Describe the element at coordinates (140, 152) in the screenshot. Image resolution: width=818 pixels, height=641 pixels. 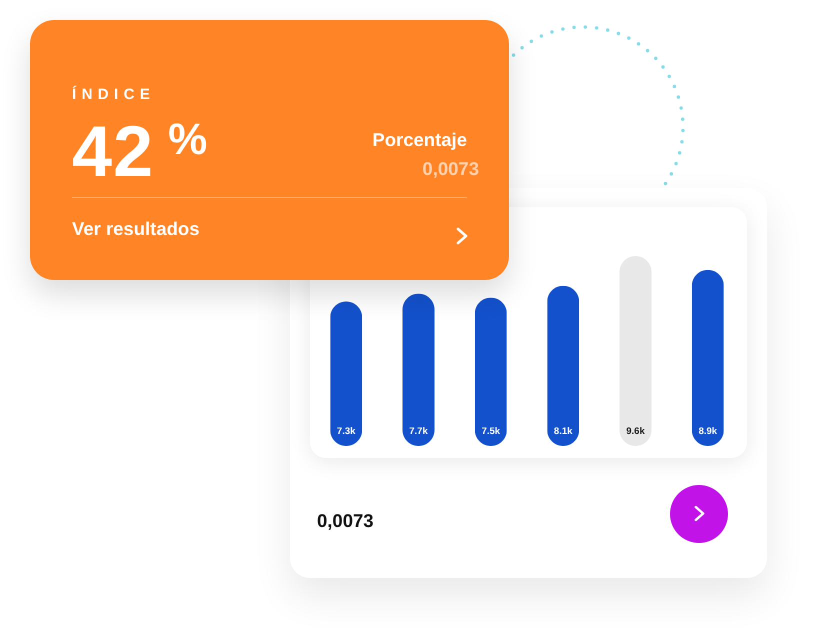
I see `text: 42 %` at that location.